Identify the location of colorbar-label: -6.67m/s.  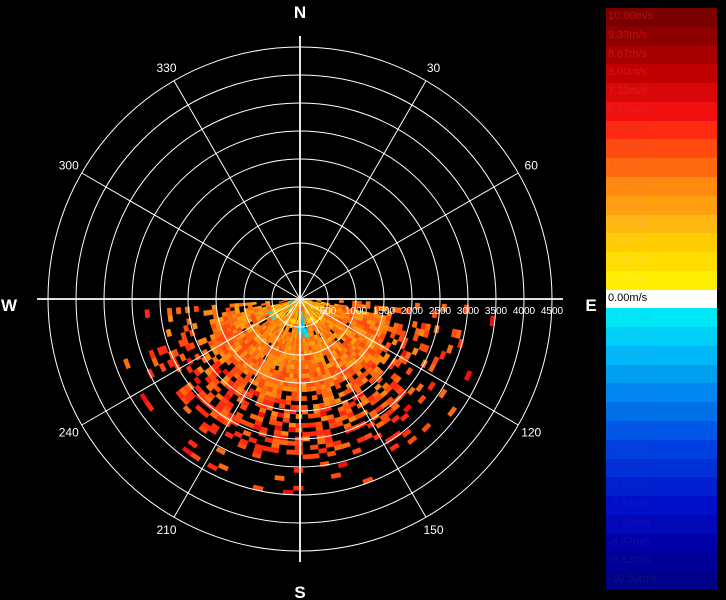
(629, 485).